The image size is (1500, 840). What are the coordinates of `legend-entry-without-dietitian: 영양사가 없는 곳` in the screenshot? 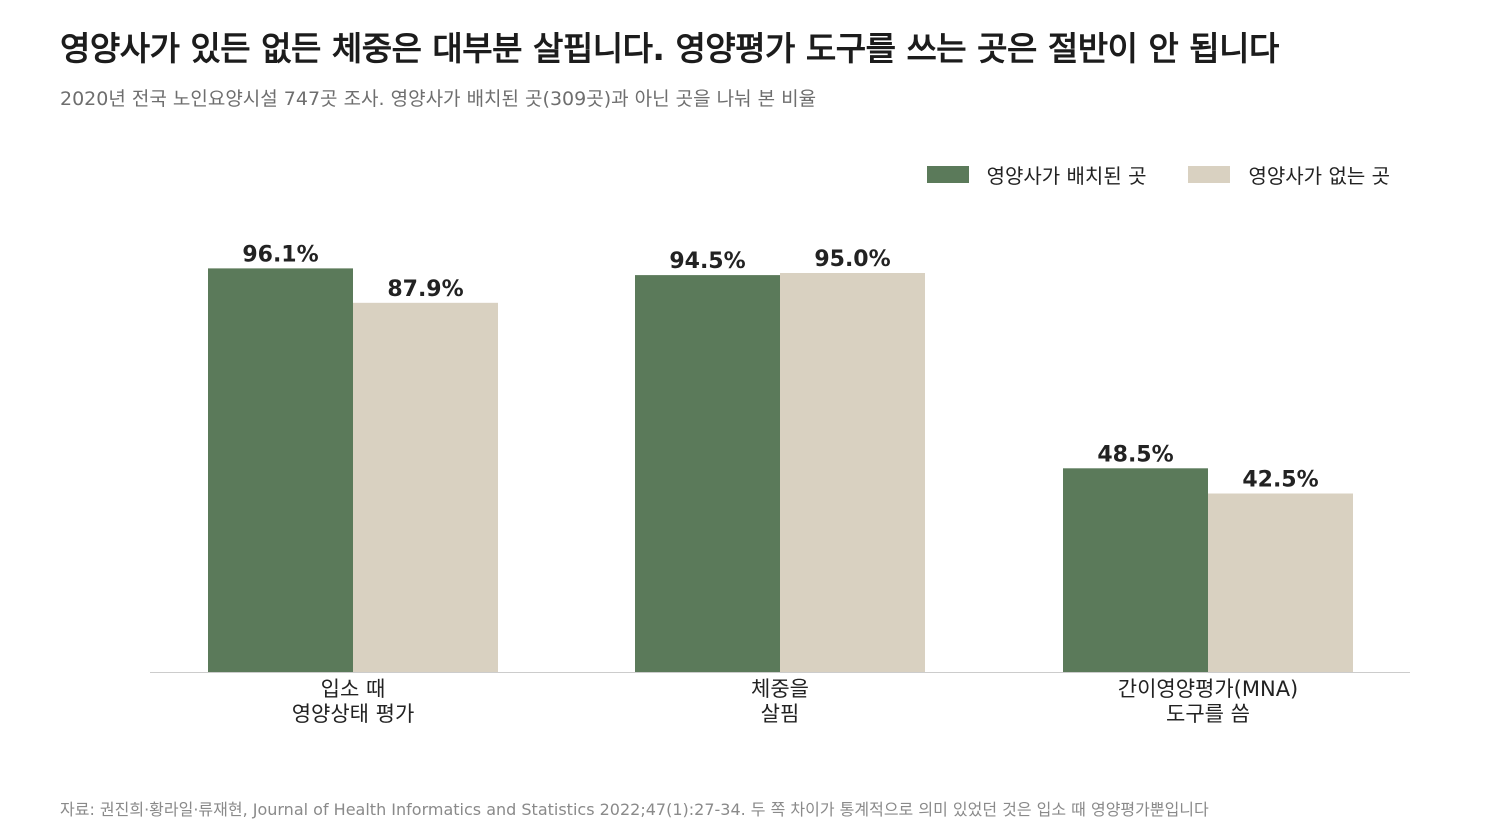 It's located at (1289, 174).